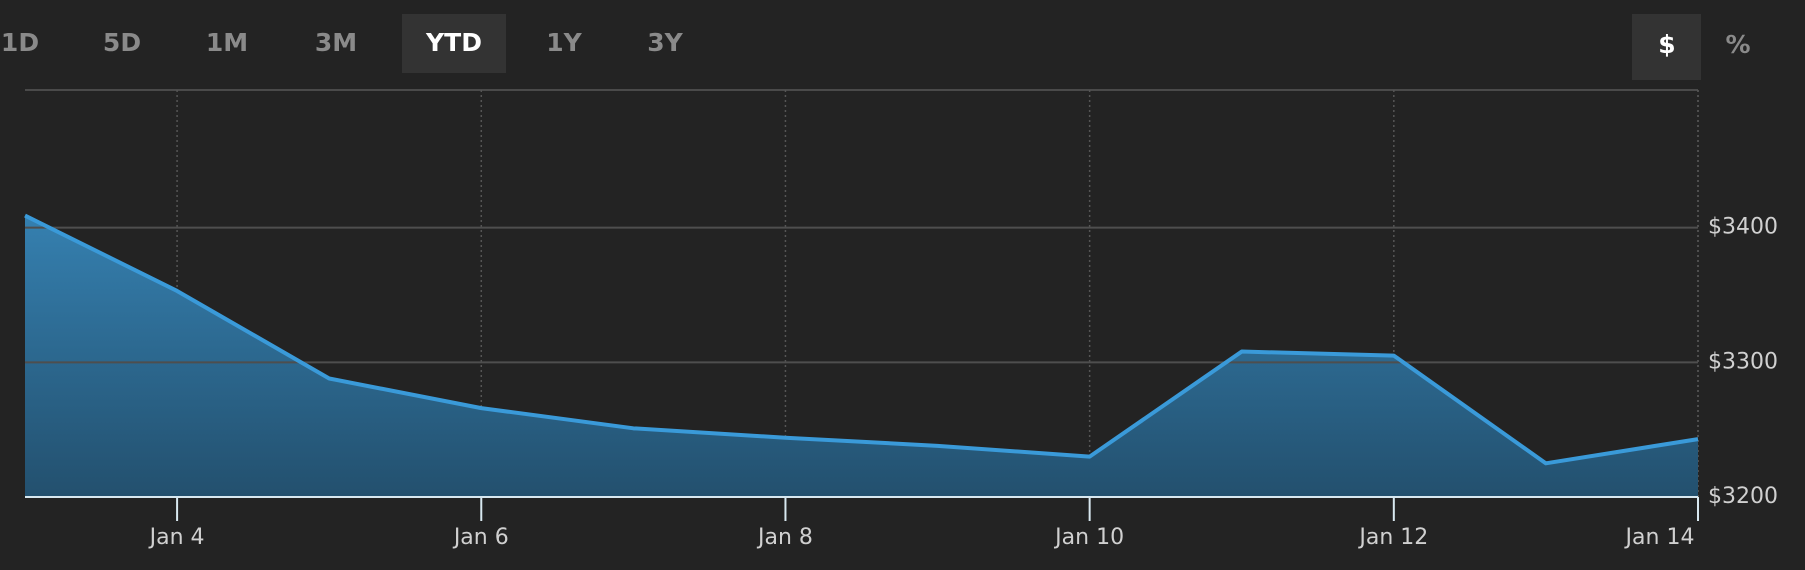  What do you see at coordinates (1743, 496) in the screenshot?
I see `y-tick-label: $3200` at bounding box center [1743, 496].